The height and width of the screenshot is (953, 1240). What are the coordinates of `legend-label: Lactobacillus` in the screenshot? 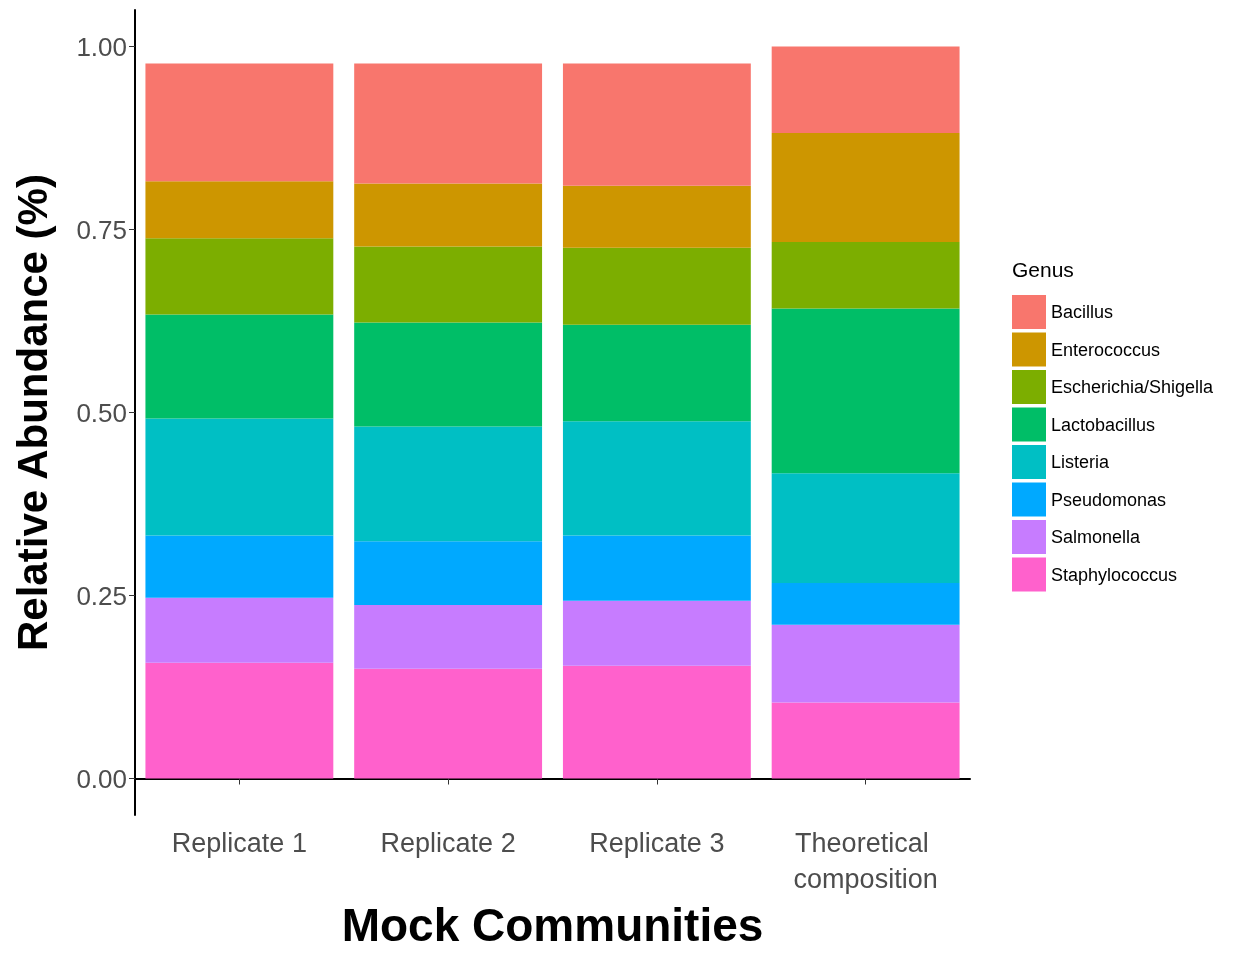 It's located at (1103, 424).